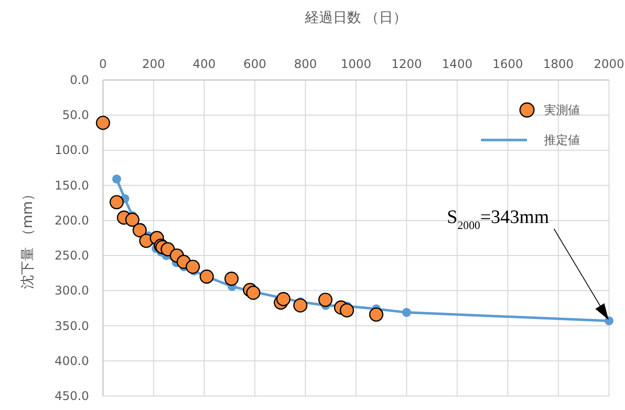  Describe the element at coordinates (406, 64) in the screenshot. I see `x-tick-label: 1200` at that location.